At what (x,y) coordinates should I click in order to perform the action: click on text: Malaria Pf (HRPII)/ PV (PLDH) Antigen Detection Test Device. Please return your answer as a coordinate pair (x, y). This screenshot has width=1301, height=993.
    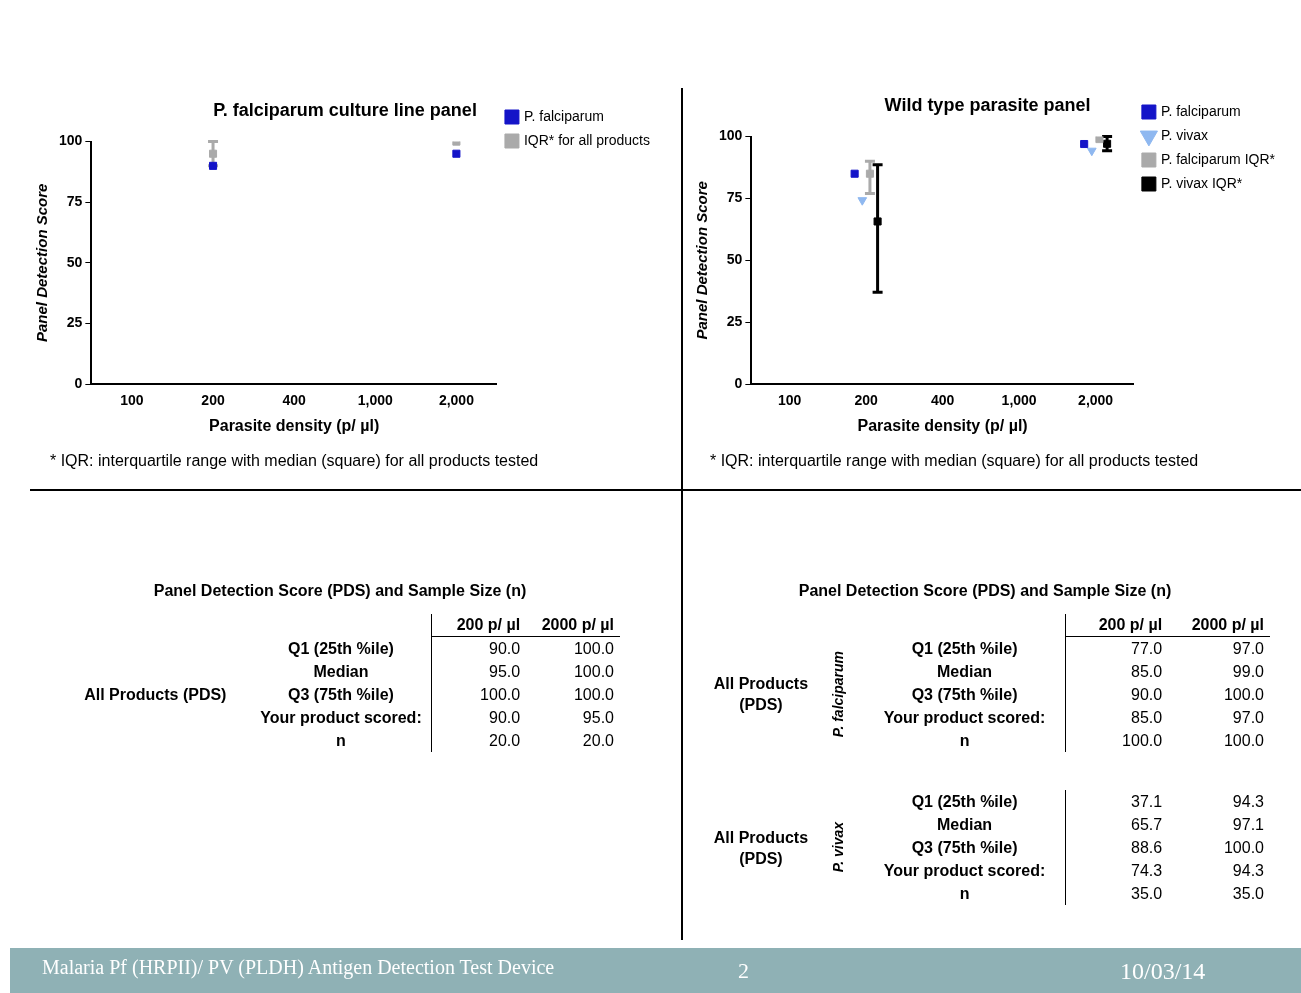
    Looking at the image, I should click on (298, 967).